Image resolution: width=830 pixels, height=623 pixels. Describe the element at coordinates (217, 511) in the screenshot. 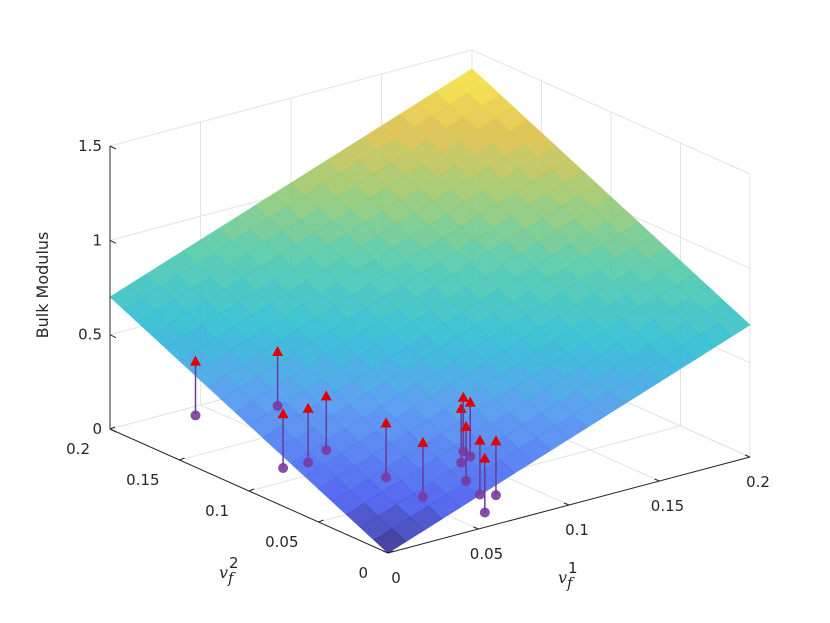

I see `y-tick-label-2: 0.1` at that location.